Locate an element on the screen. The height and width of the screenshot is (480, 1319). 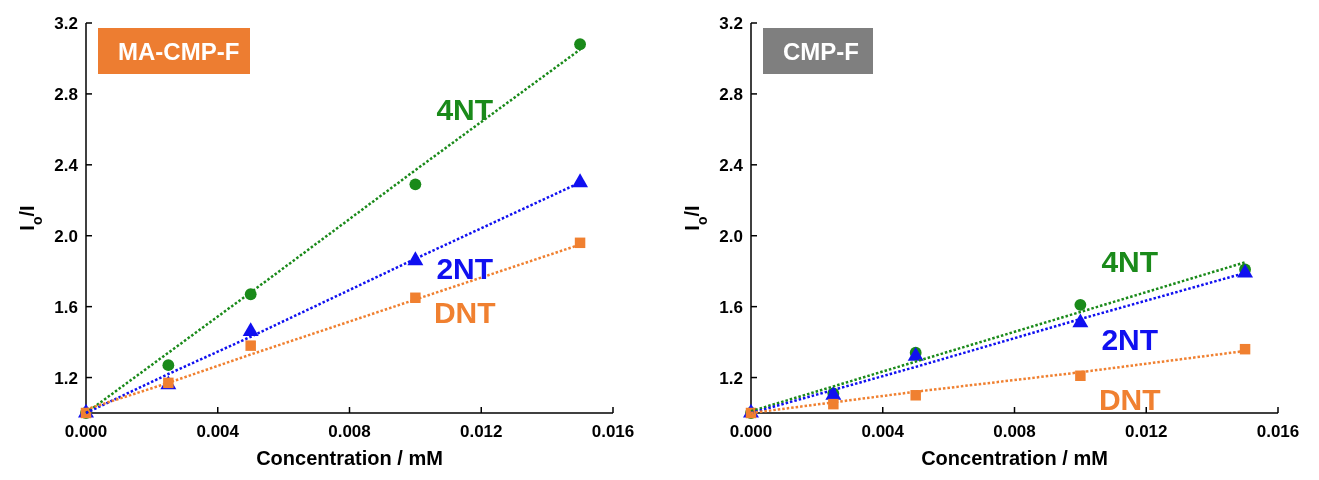
text: MA-CMP-F is located at coordinates (179, 51).